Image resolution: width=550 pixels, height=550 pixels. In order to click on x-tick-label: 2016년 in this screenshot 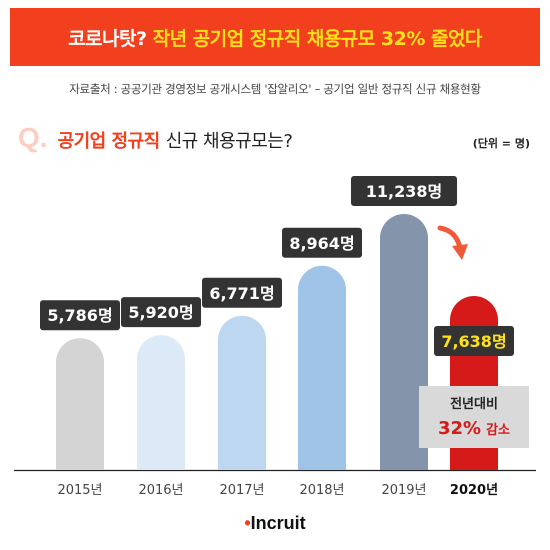, I will do `click(160, 490)`.